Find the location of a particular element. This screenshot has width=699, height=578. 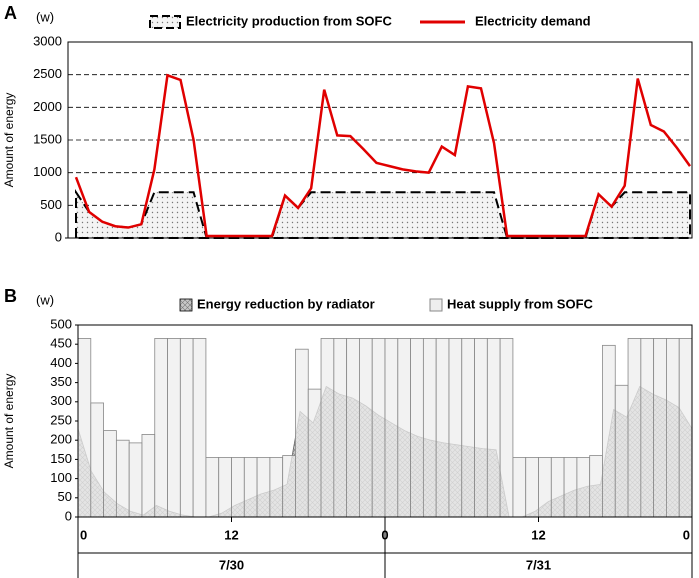

y-tick-label: 150 is located at coordinates (61, 458).